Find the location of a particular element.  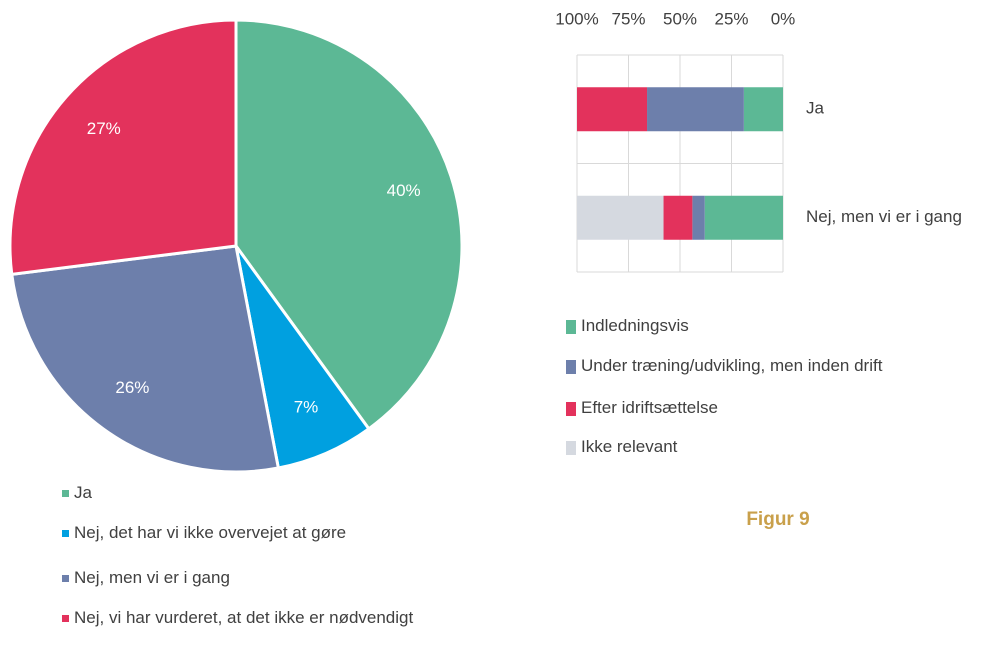

legend-item: Efter idriftsættelse is located at coordinates (781, 408).